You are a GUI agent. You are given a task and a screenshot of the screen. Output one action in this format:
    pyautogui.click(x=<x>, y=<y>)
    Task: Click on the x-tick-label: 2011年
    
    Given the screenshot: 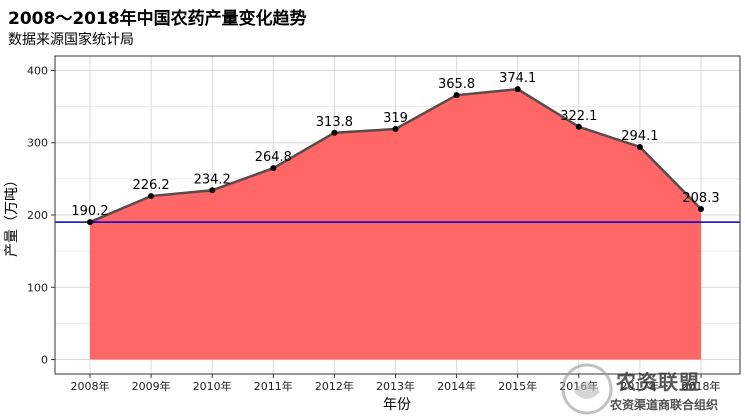 What is the action you would take?
    pyautogui.click(x=273, y=386)
    